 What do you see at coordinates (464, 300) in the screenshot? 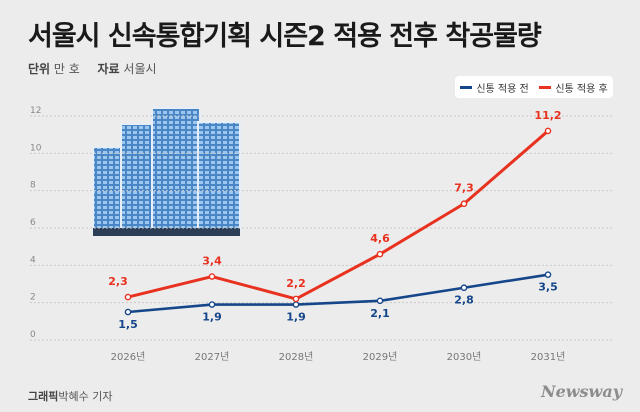
I see `data-label-before: 2,8` at bounding box center [464, 300].